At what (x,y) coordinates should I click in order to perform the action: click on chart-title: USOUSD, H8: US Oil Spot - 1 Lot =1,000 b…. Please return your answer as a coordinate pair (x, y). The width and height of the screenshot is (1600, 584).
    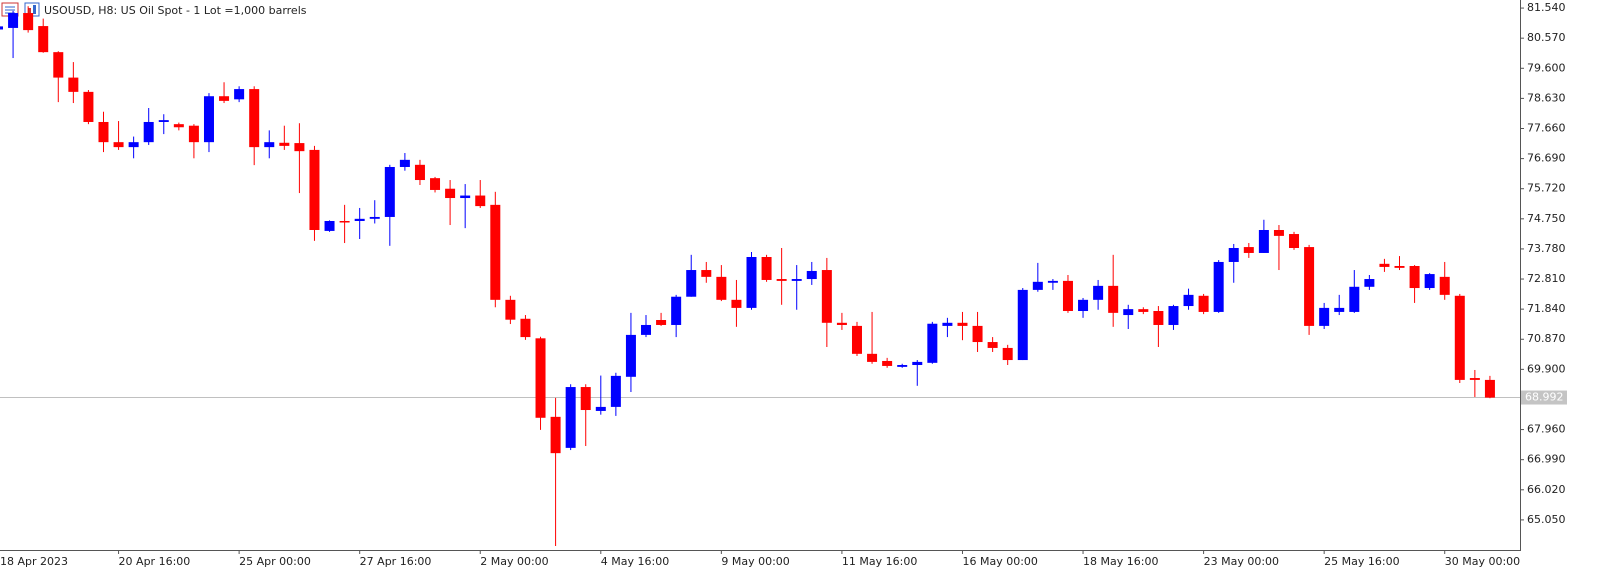
    Looking at the image, I should click on (175, 10).